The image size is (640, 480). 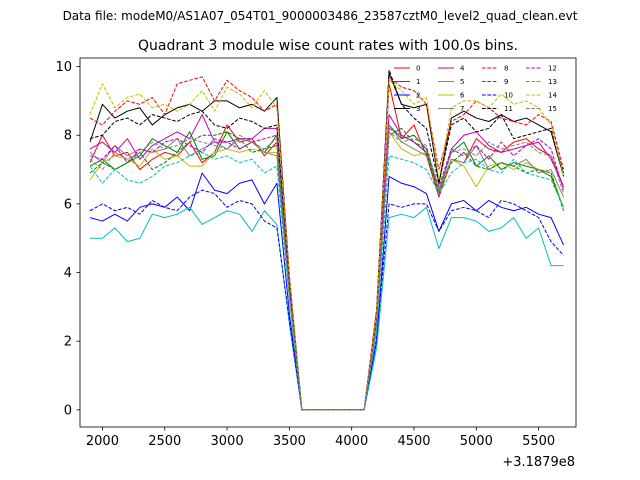 I want to click on x-tick-label: 2000, so click(x=102, y=441).